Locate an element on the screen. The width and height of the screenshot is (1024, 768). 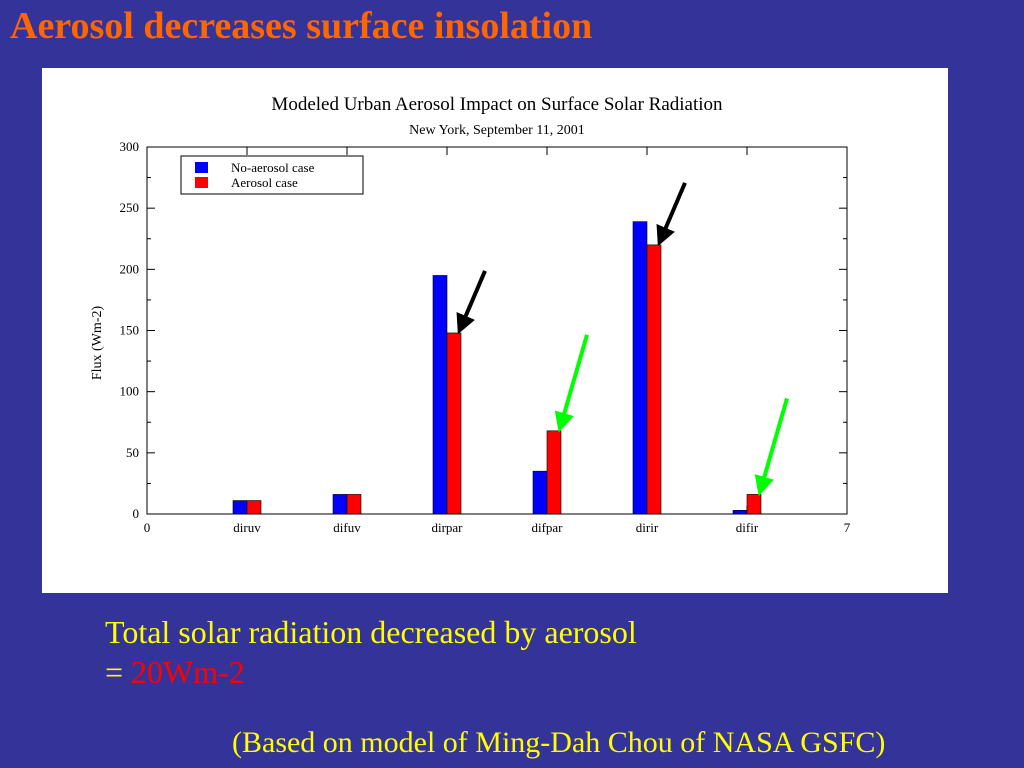
x-end-label: 7 is located at coordinates (847, 527).